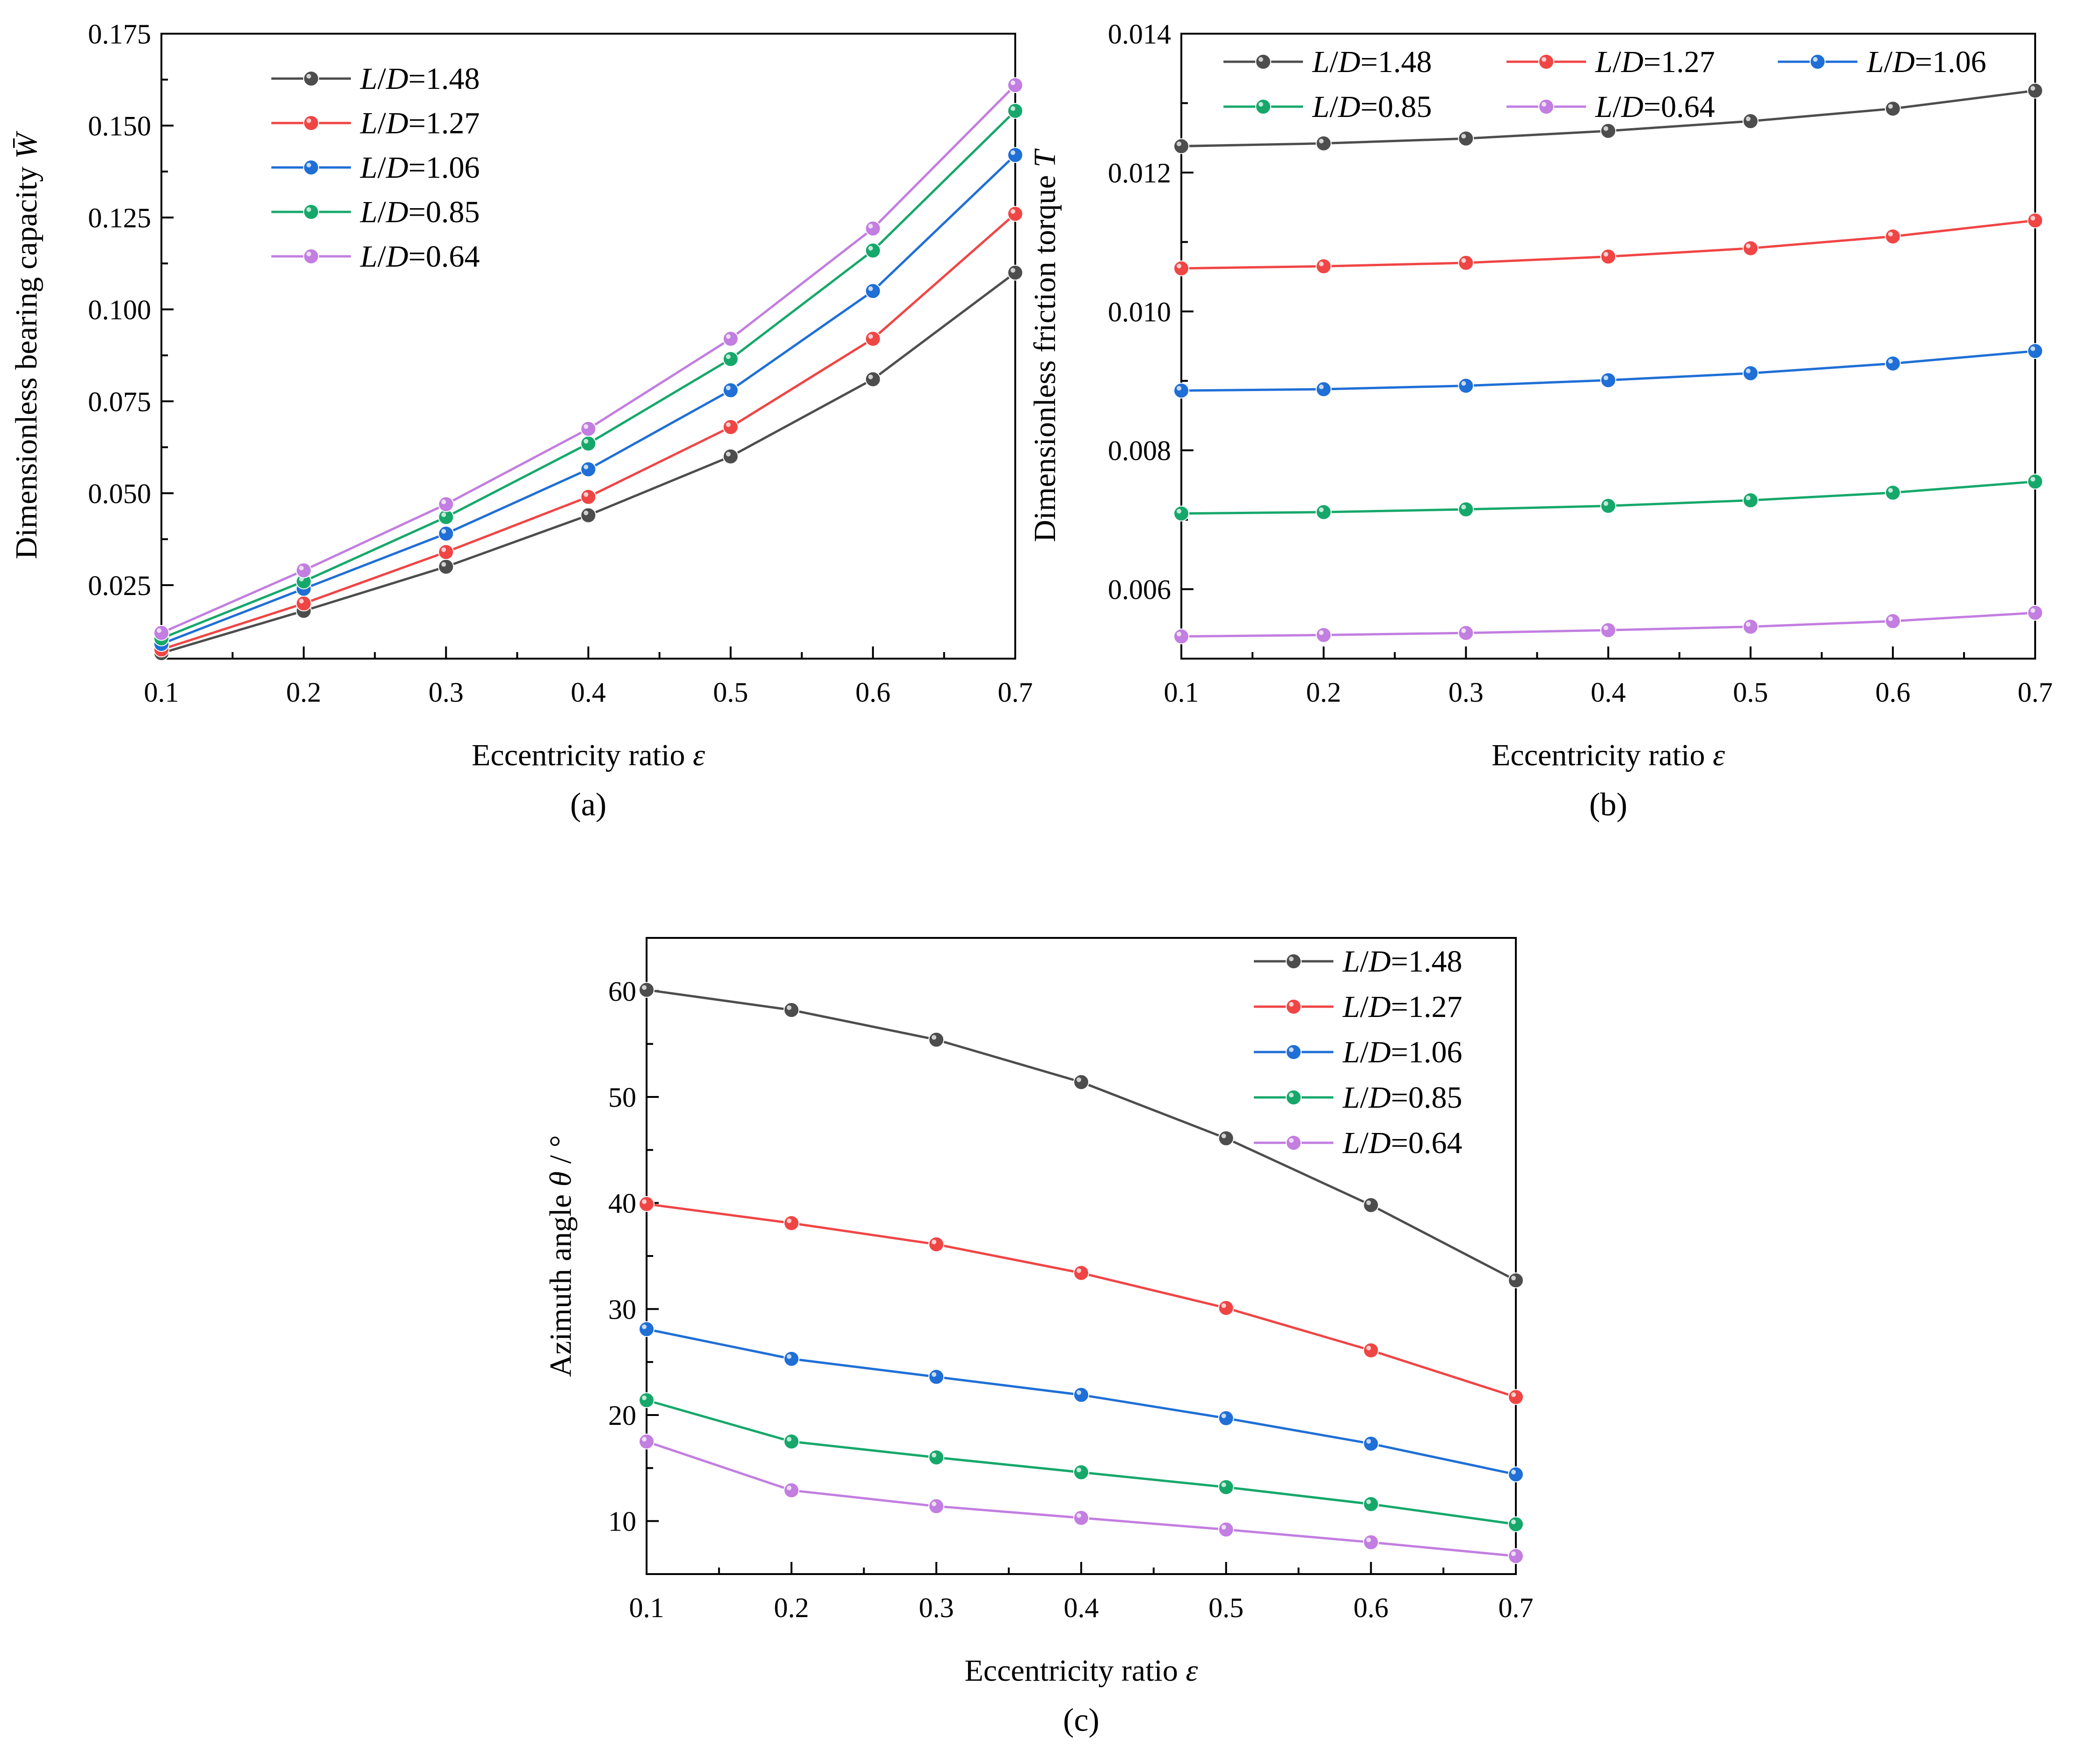 This screenshot has width=2074, height=1764. Describe the element at coordinates (1602, 755) in the screenshot. I see `x-axis-title-text: Eccentricity ratio` at that location.